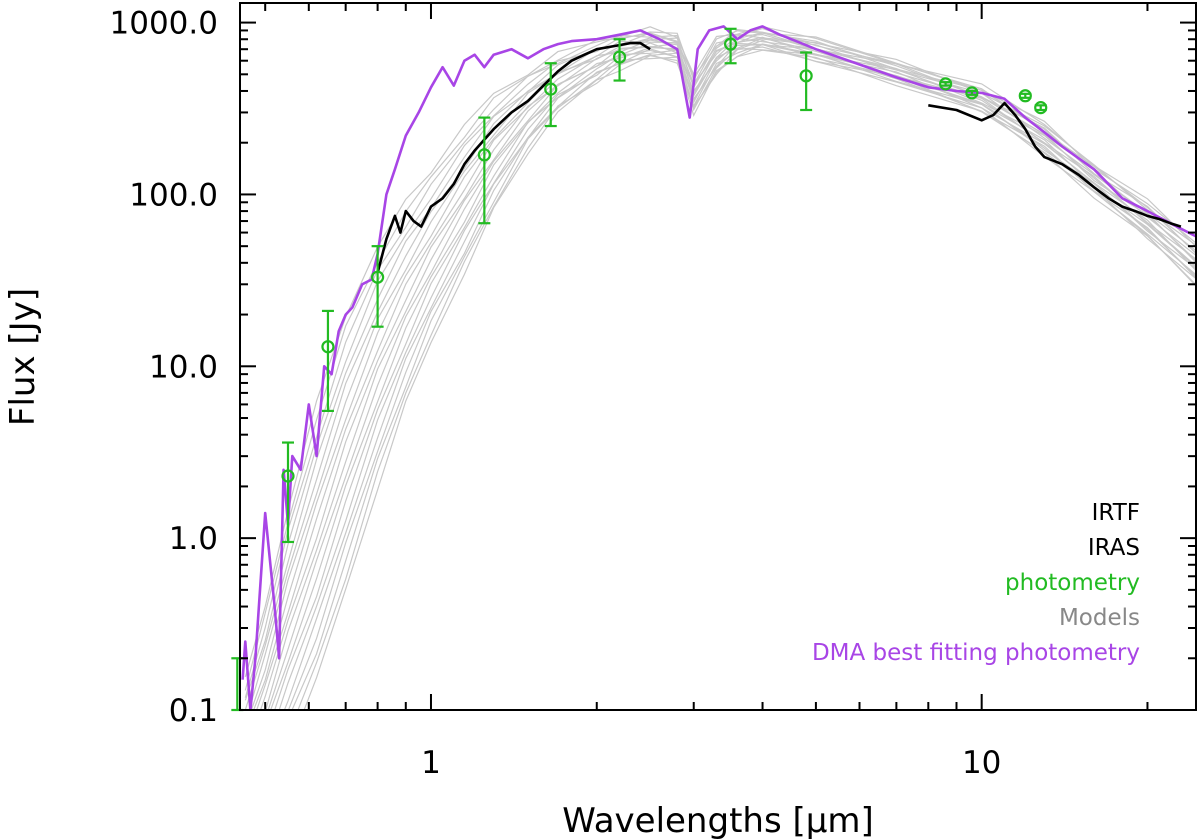  I want to click on y-axis-label: Flux [Jy], so click(23, 357).